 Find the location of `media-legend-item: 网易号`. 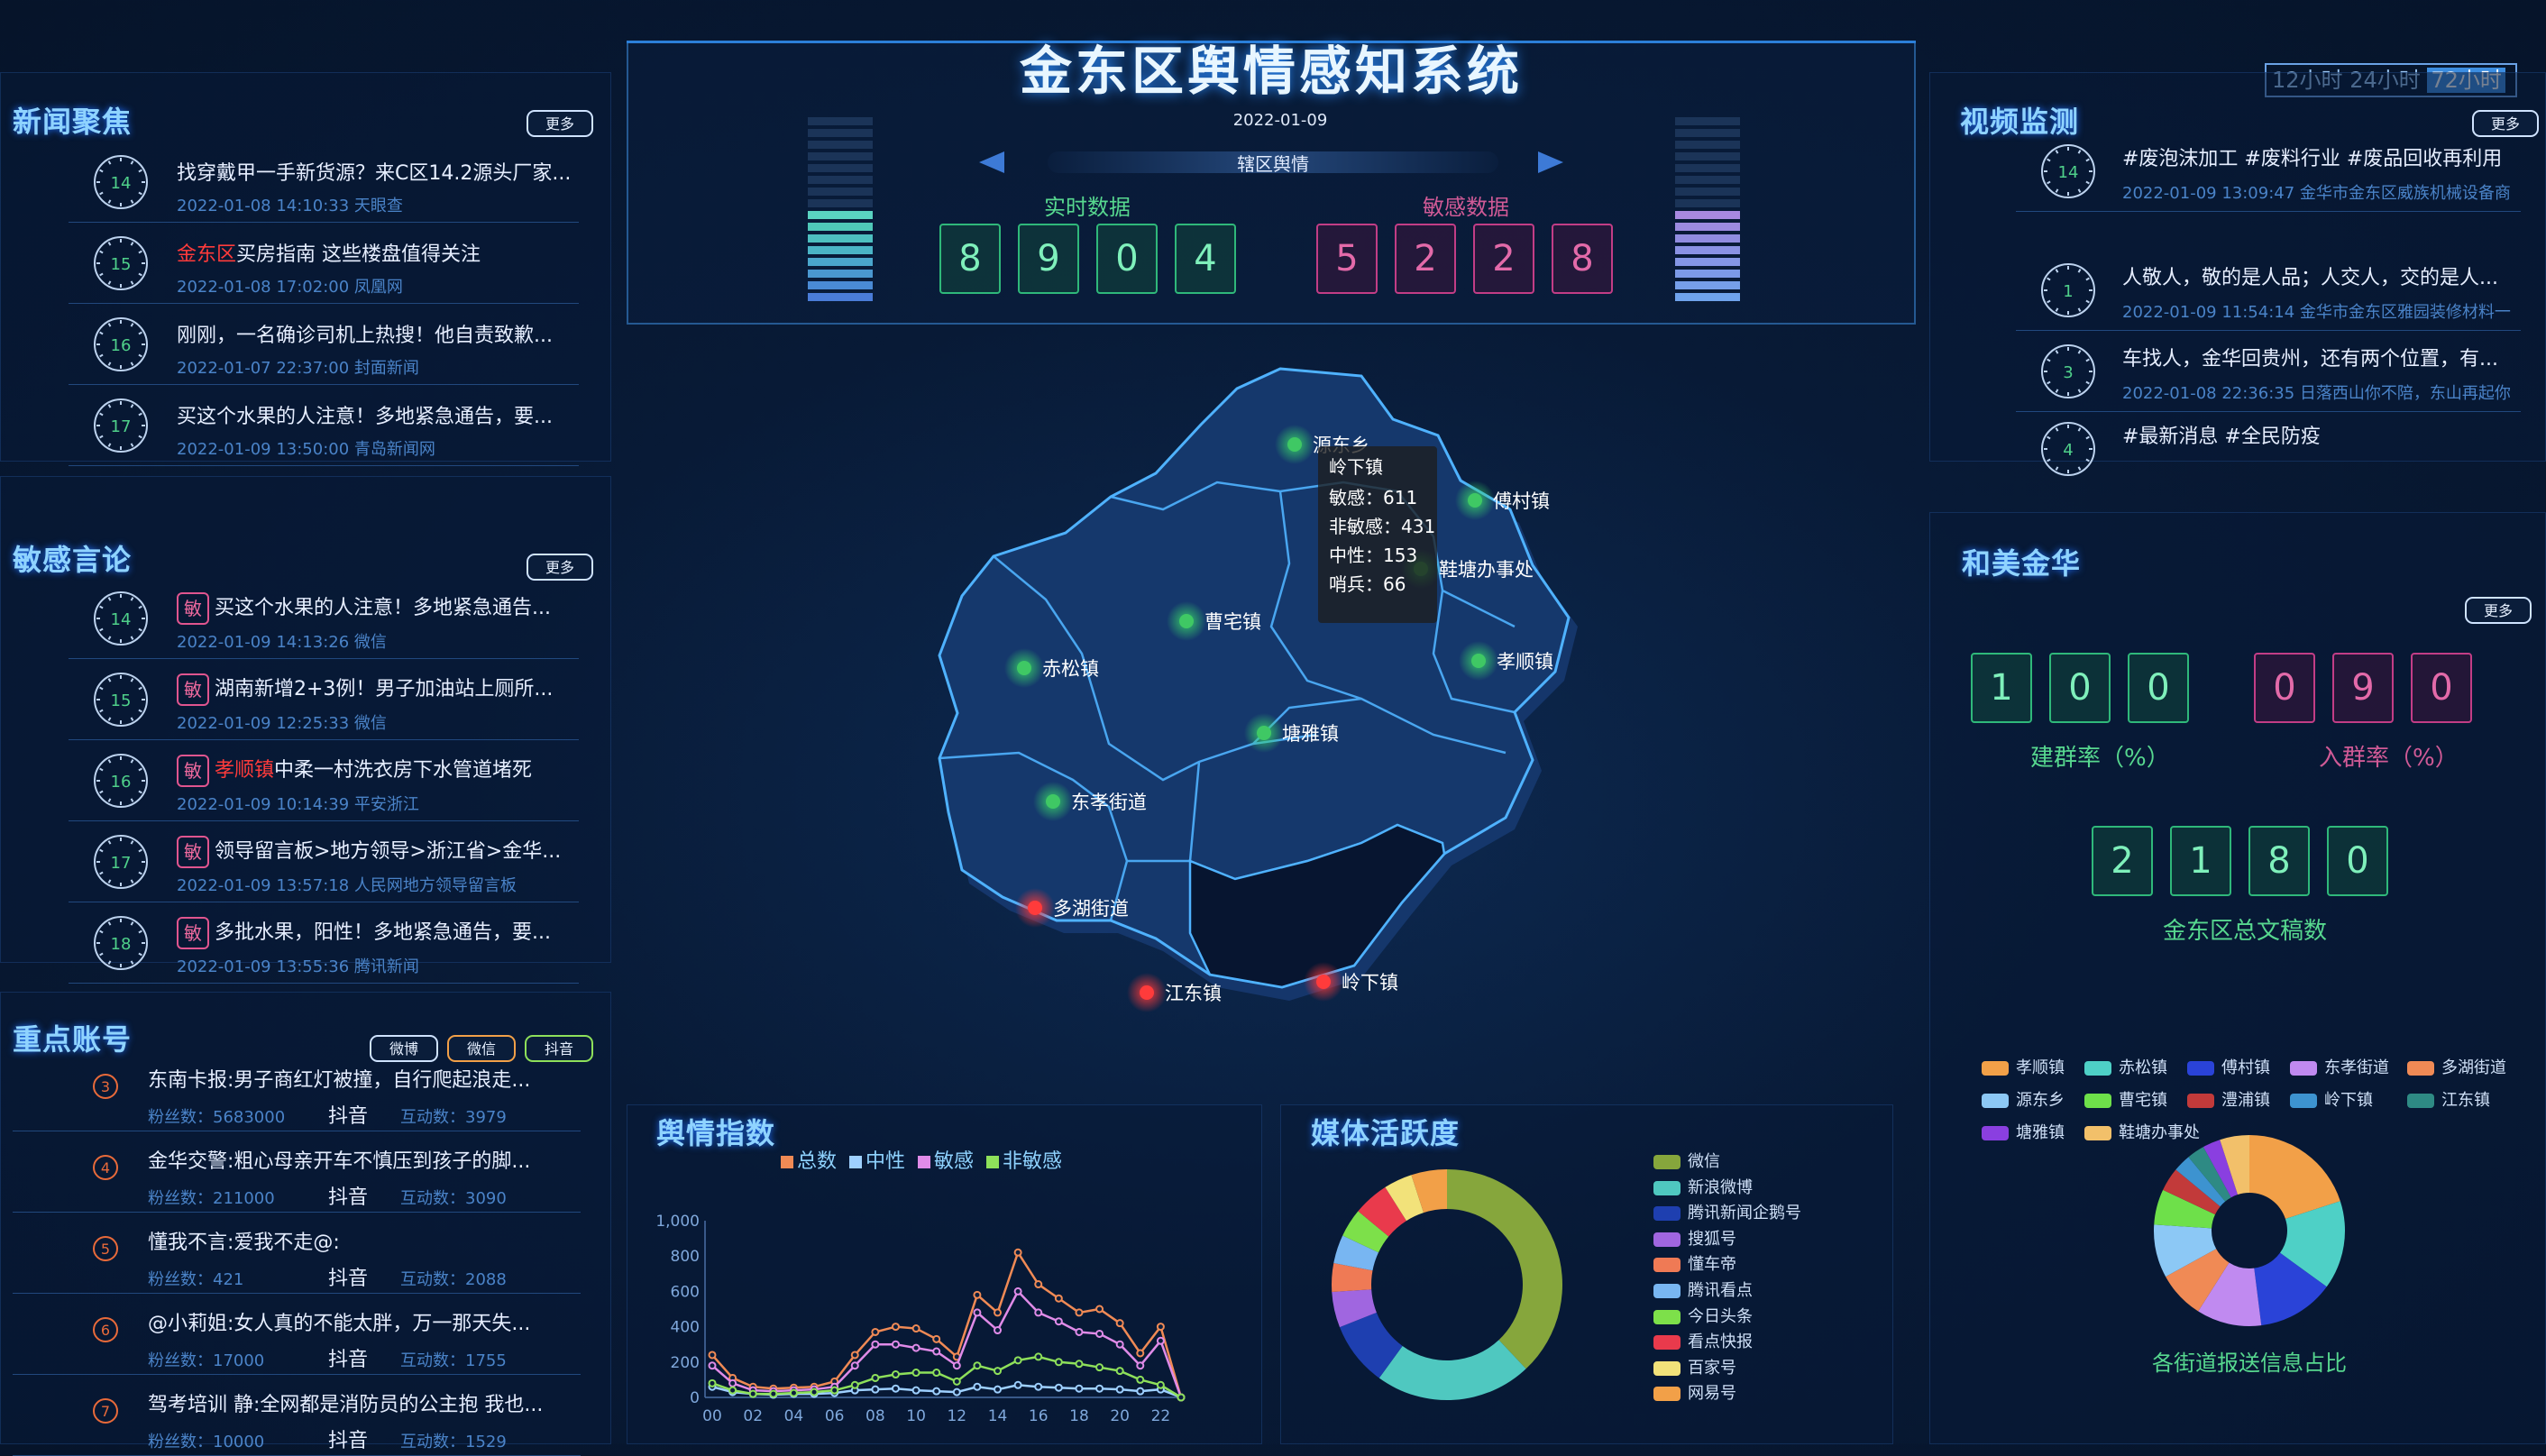

media-legend-item: 网易号 is located at coordinates (1694, 1392).